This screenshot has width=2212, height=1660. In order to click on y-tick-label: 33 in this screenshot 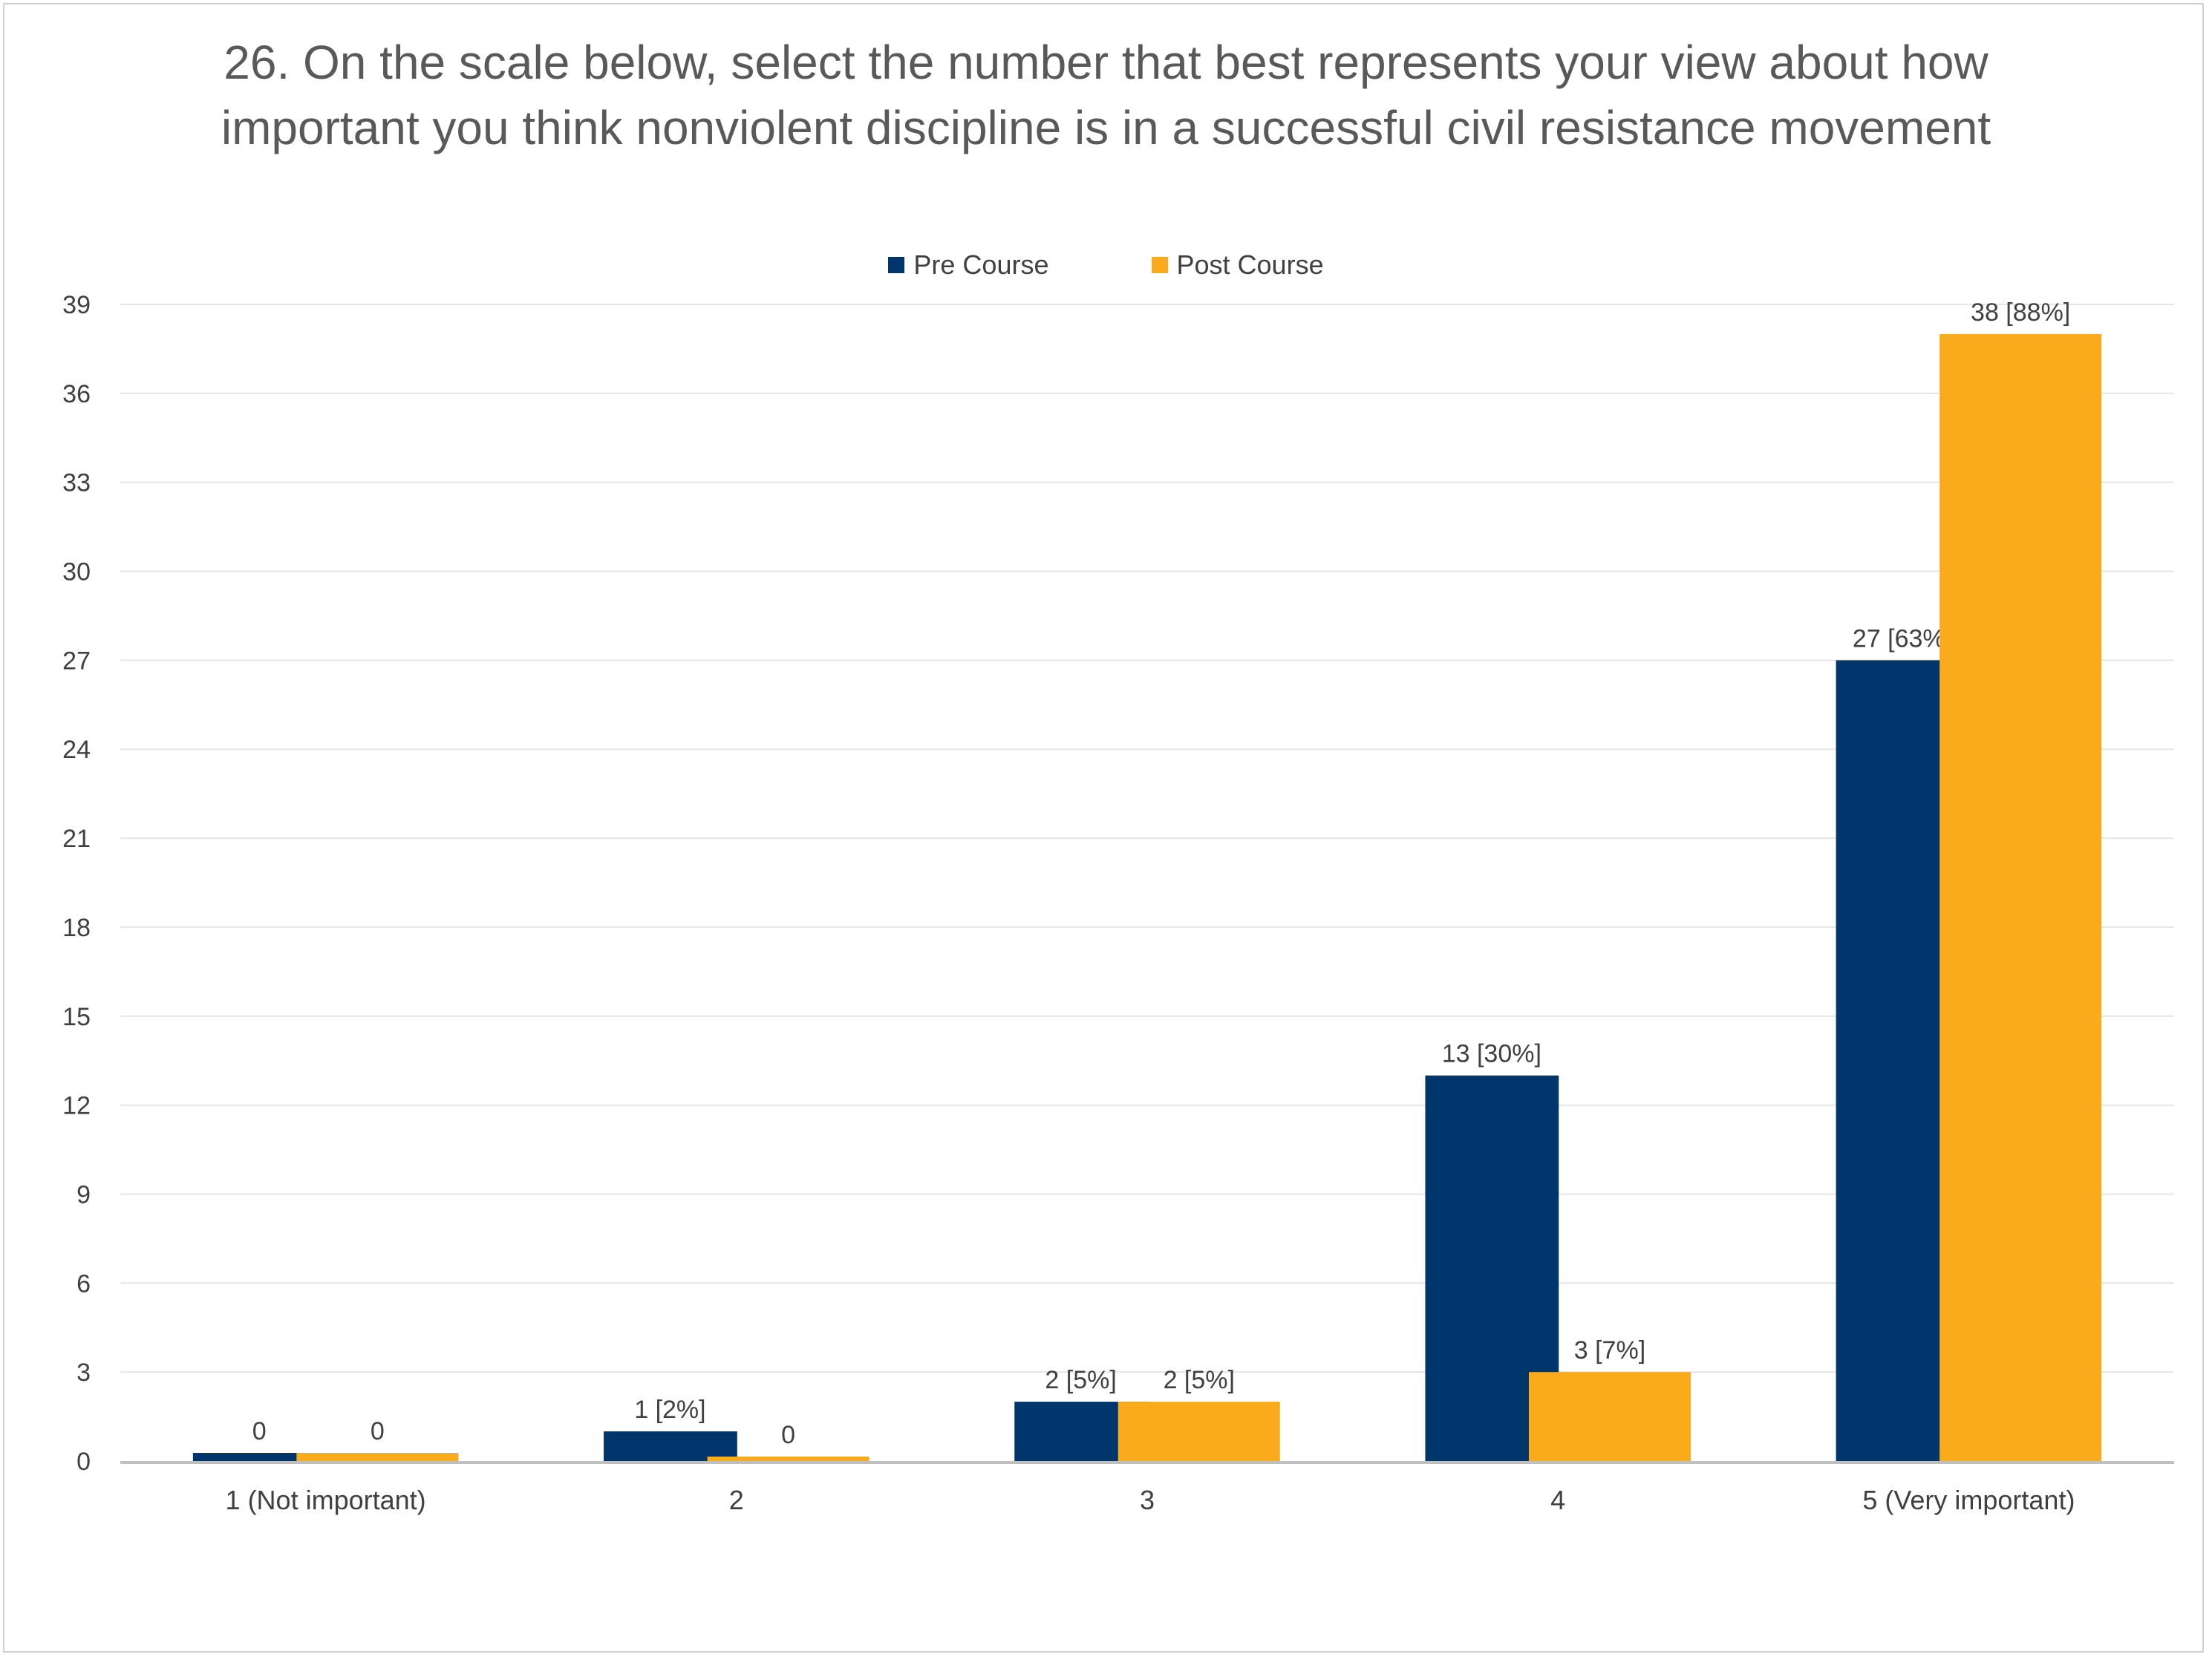, I will do `click(77, 483)`.